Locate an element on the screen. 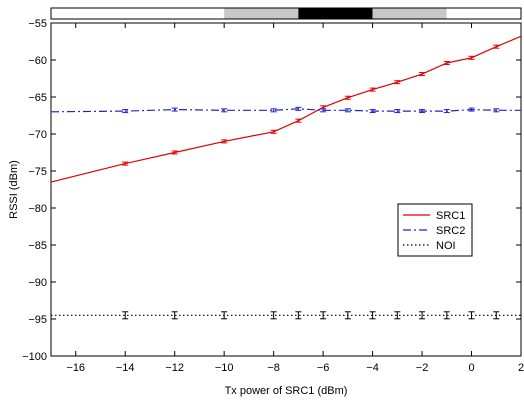 This screenshot has width=524, height=400. y-axis-label: RSSI (dBm) is located at coordinates (14, 189).